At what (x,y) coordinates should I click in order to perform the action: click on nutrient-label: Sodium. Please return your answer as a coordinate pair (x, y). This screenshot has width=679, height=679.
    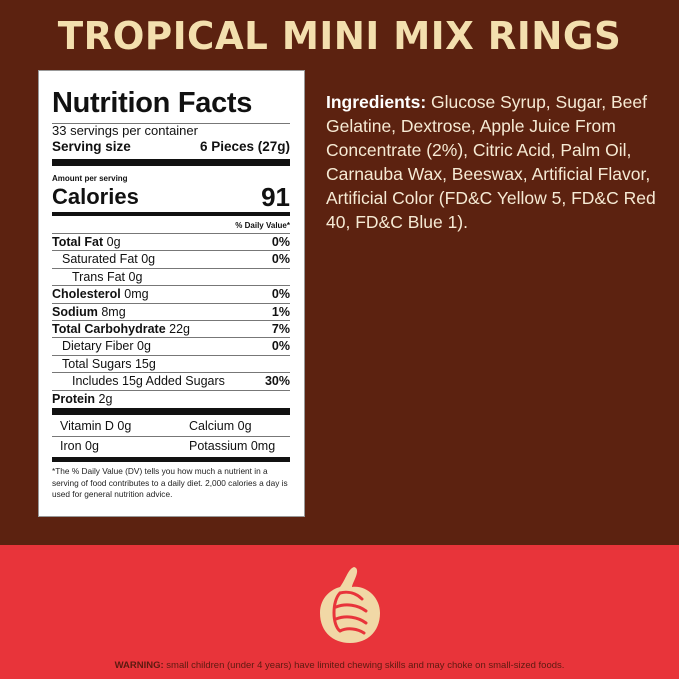
    Looking at the image, I should click on (75, 311).